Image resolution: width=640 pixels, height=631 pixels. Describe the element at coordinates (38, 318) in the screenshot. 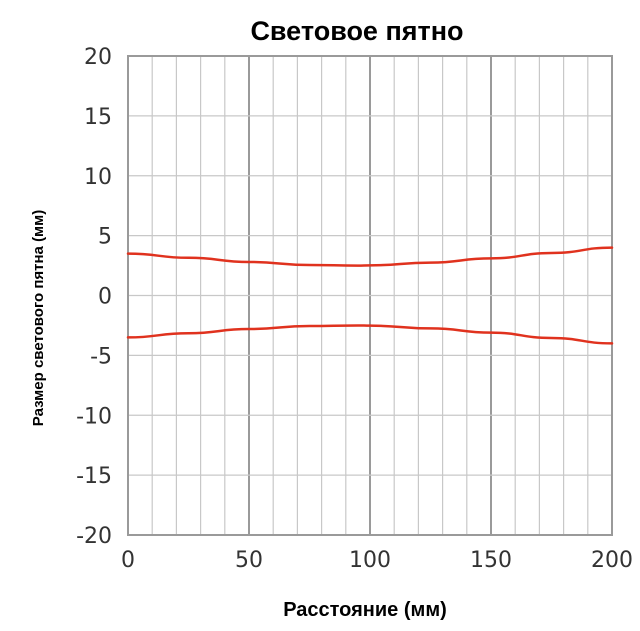

I see `y-axis-label: Размер светового пятна (мм)` at that location.